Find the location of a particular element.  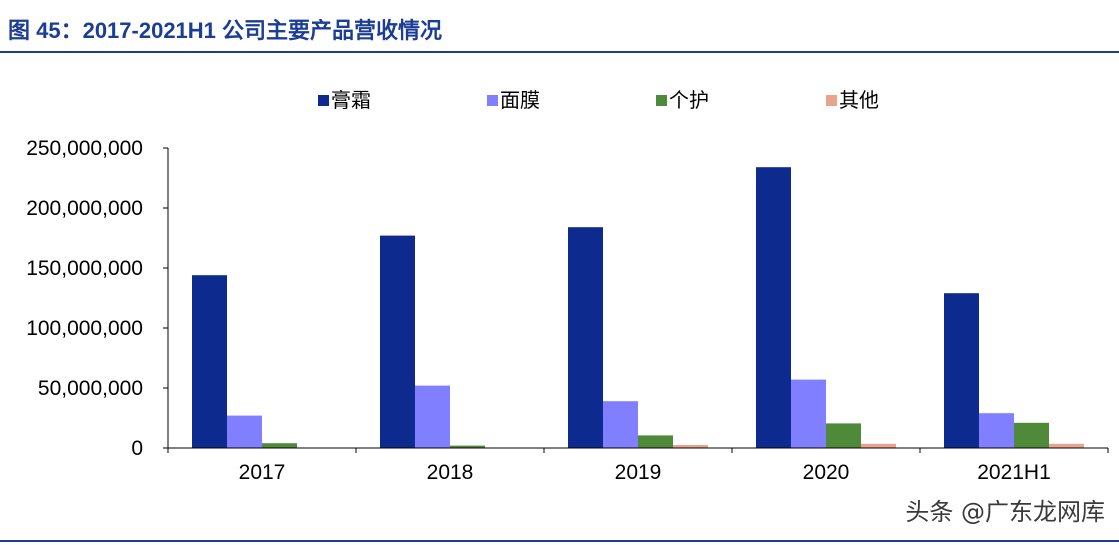

bar-2-2017 is located at coordinates (244, 431).